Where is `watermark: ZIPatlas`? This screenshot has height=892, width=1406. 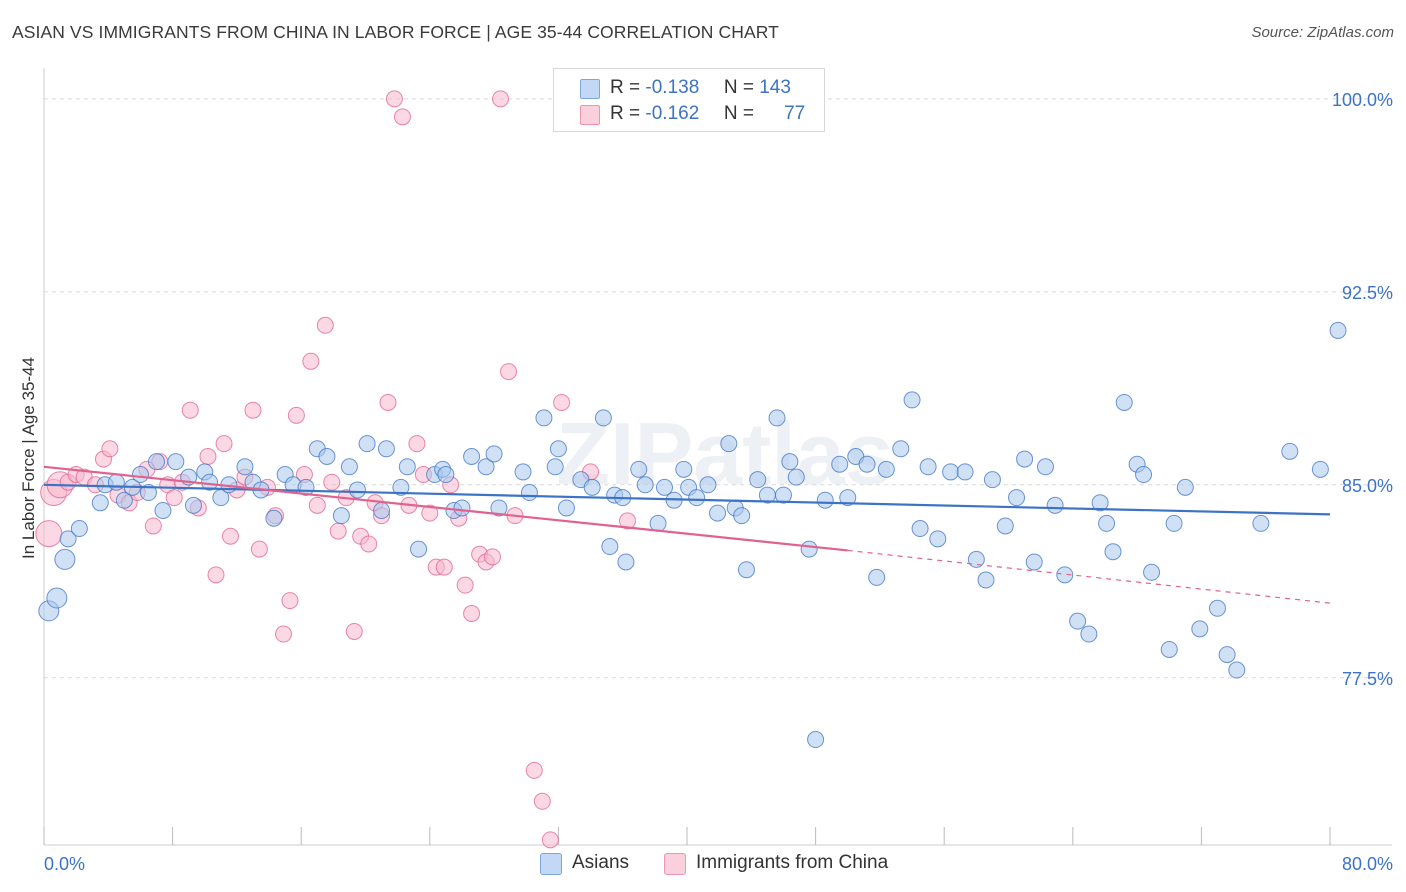
watermark: ZIPatlas is located at coordinates (724, 453).